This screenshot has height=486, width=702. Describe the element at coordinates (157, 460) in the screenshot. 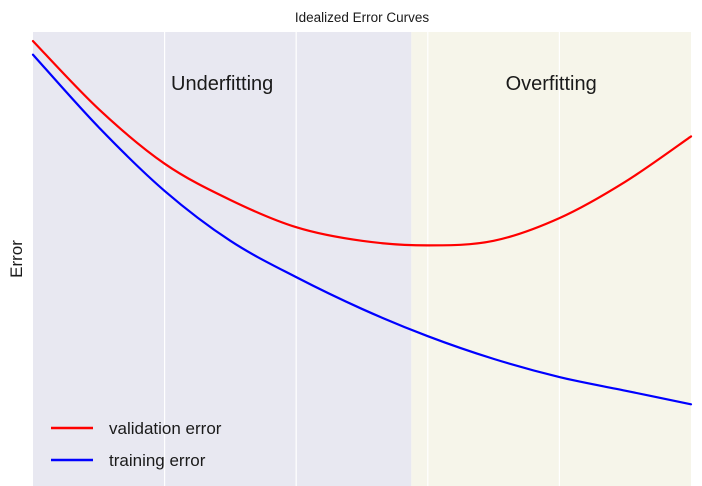

I see `legend-label-training-error: training error` at that location.